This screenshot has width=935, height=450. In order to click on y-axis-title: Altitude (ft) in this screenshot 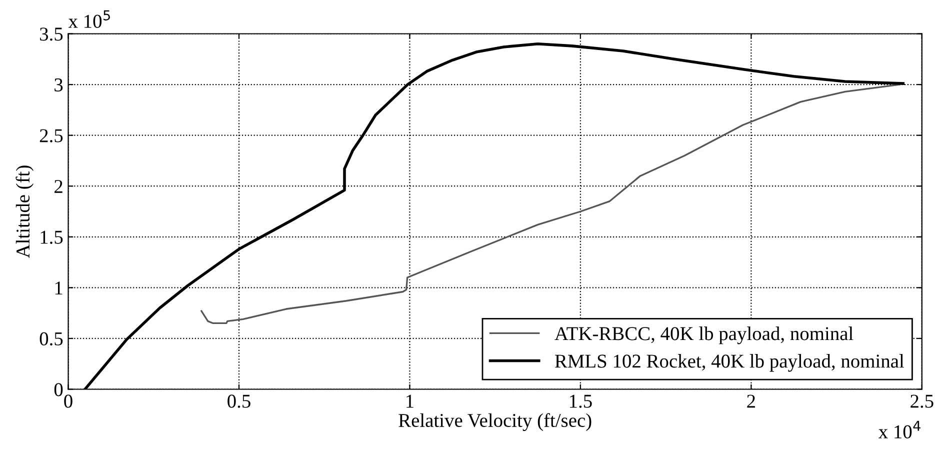, I will do `click(25, 212)`.